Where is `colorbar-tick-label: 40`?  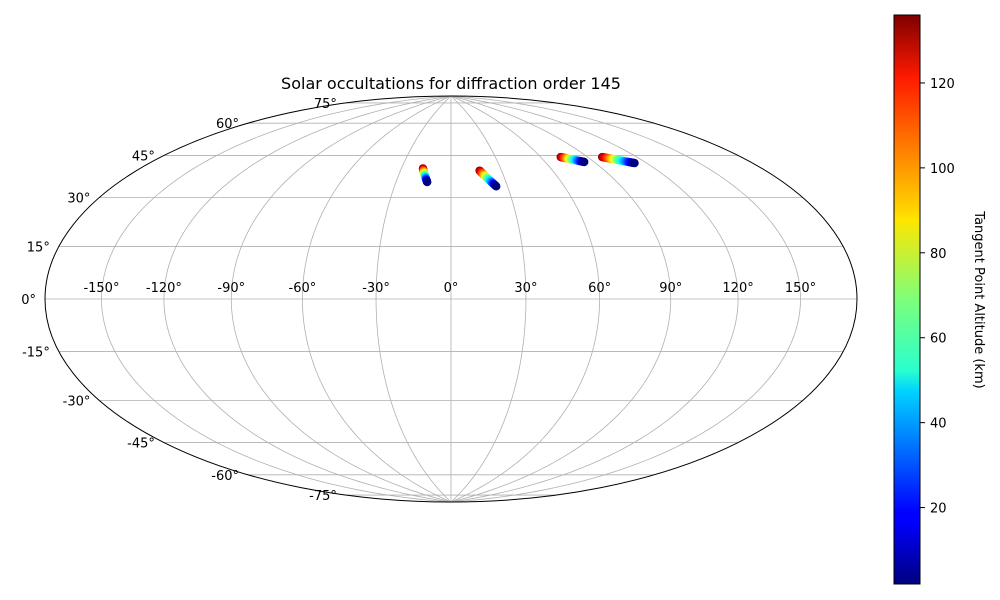
colorbar-tick-label: 40 is located at coordinates (938, 424).